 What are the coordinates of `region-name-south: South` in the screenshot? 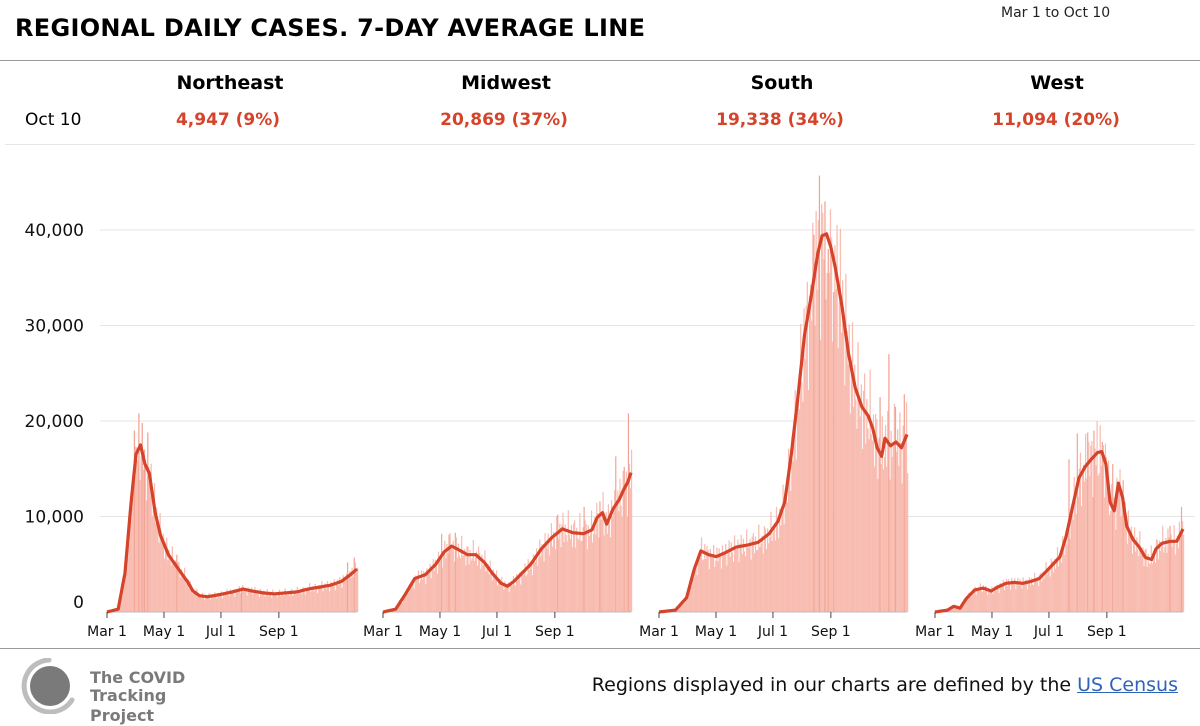 It's located at (782, 83).